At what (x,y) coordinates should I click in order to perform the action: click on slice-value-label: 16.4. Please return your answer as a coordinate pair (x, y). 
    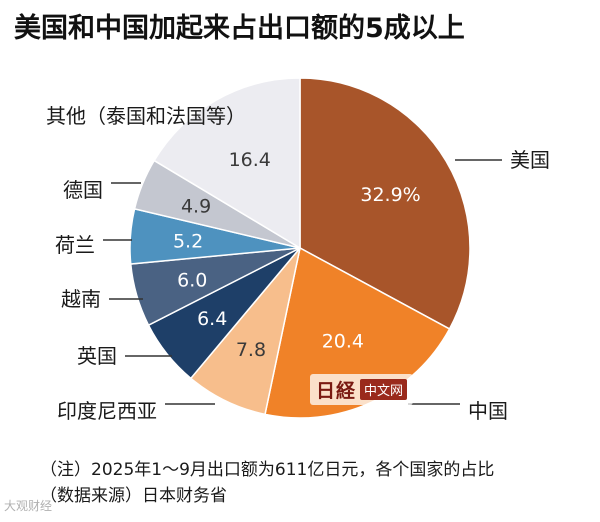
    Looking at the image, I should click on (250, 160).